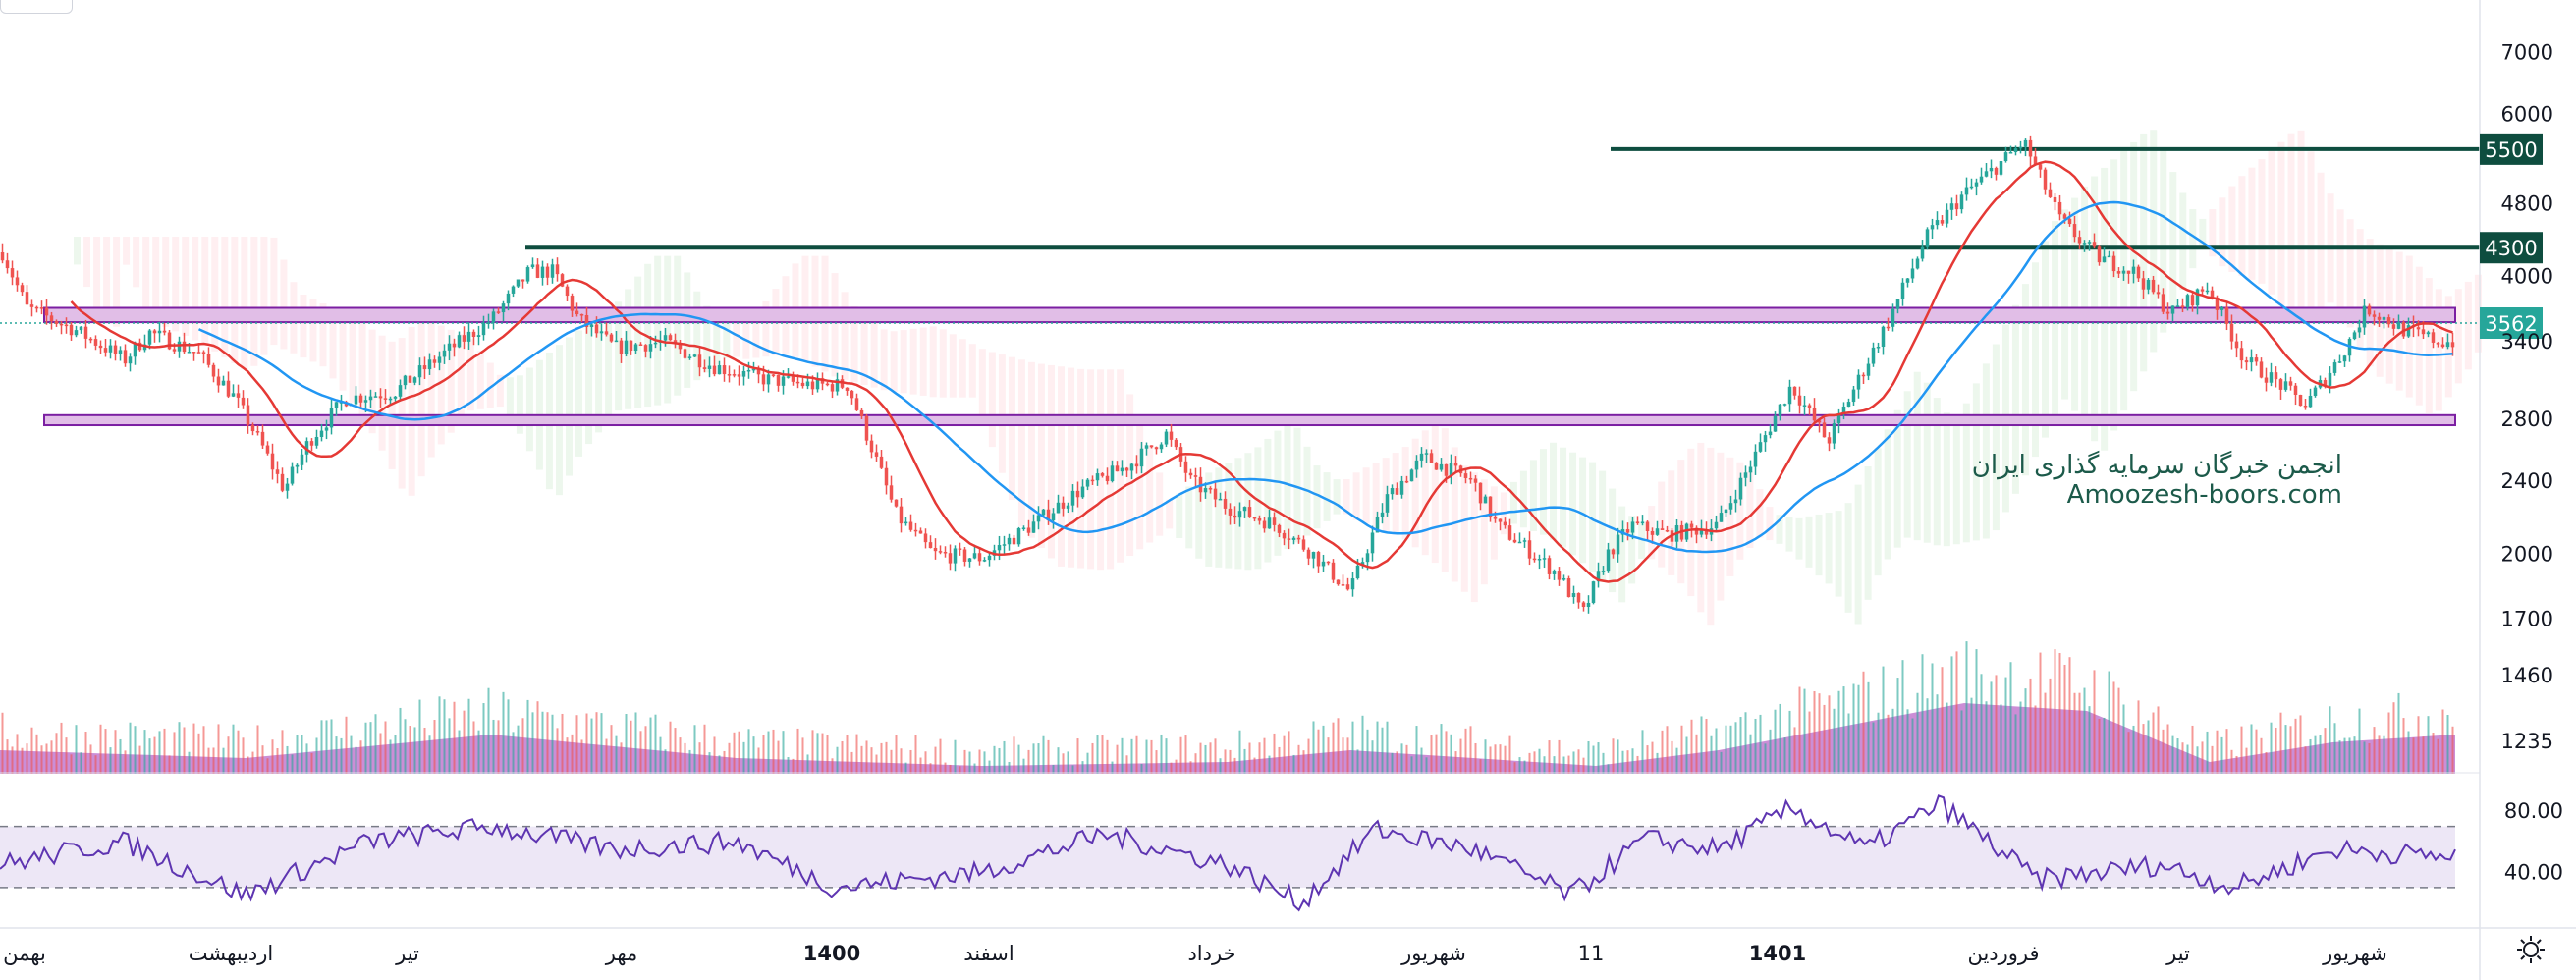 Image resolution: width=2576 pixels, height=980 pixels. I want to click on gear-icon, so click(2531, 949).